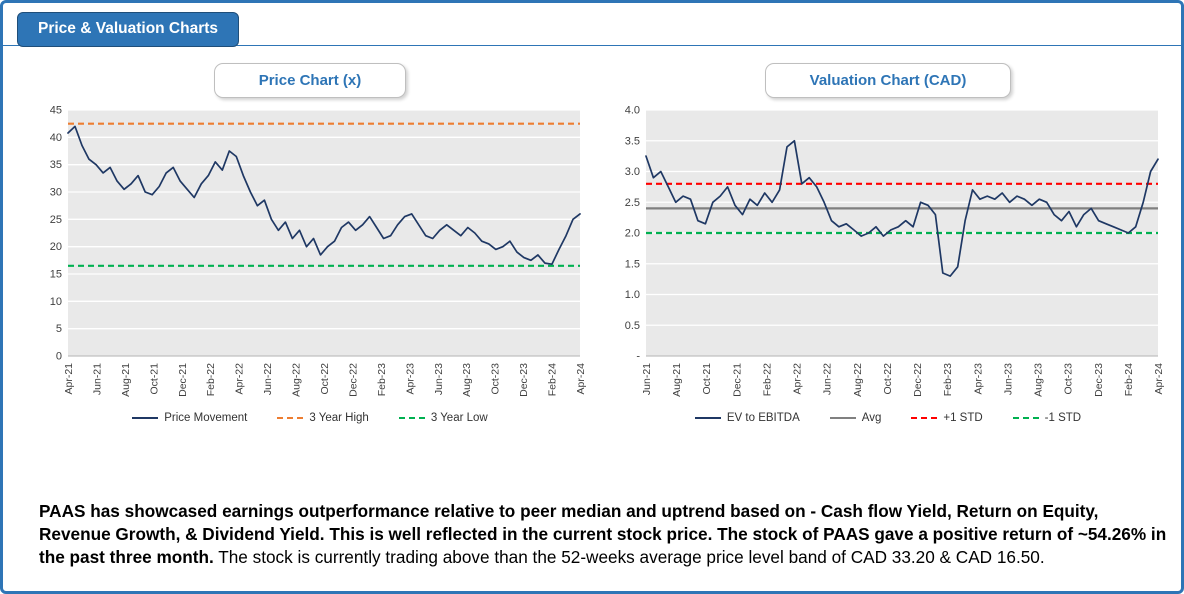 The height and width of the screenshot is (594, 1184). Describe the element at coordinates (638, 357) in the screenshot. I see `y-tick-label: -` at that location.